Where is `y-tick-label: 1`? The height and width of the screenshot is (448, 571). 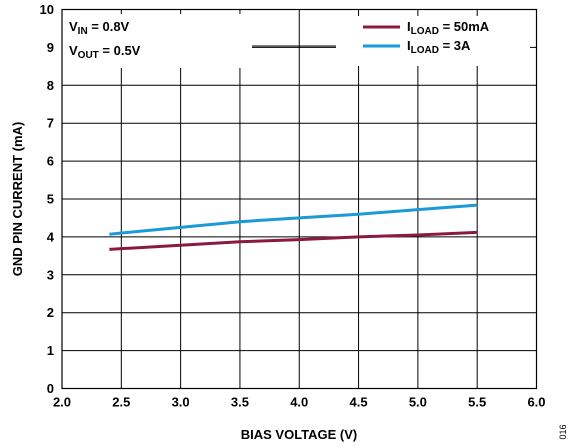 y-tick-label: 1 is located at coordinates (50, 350).